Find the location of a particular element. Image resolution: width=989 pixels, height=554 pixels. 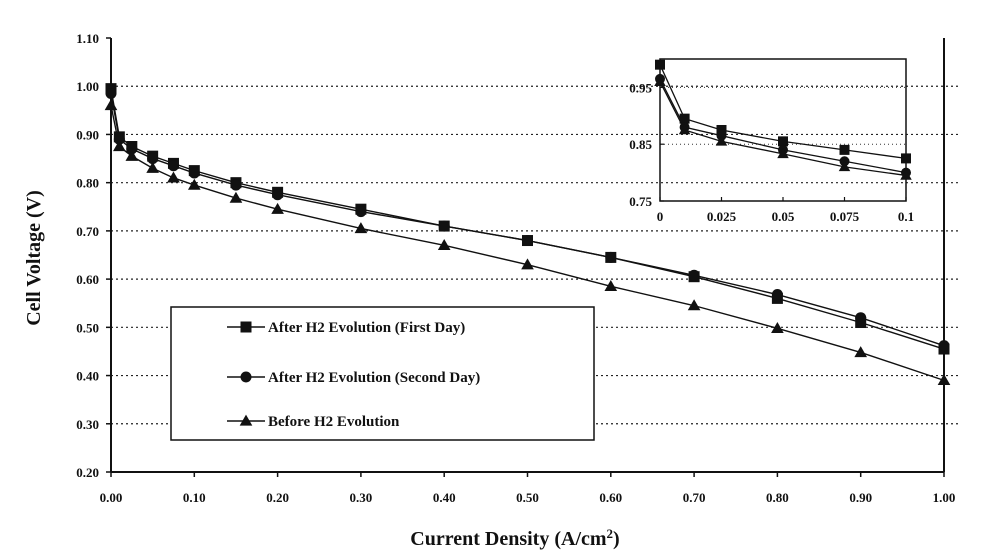

x-tick-label-0.70: 0.70 is located at coordinates (694, 497).